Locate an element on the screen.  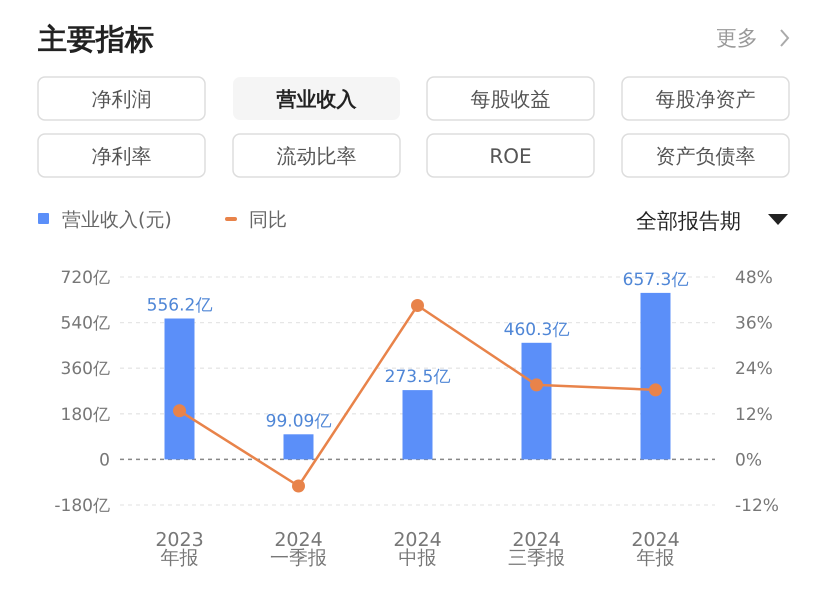
legend-label: 同比 is located at coordinates (268, 220).